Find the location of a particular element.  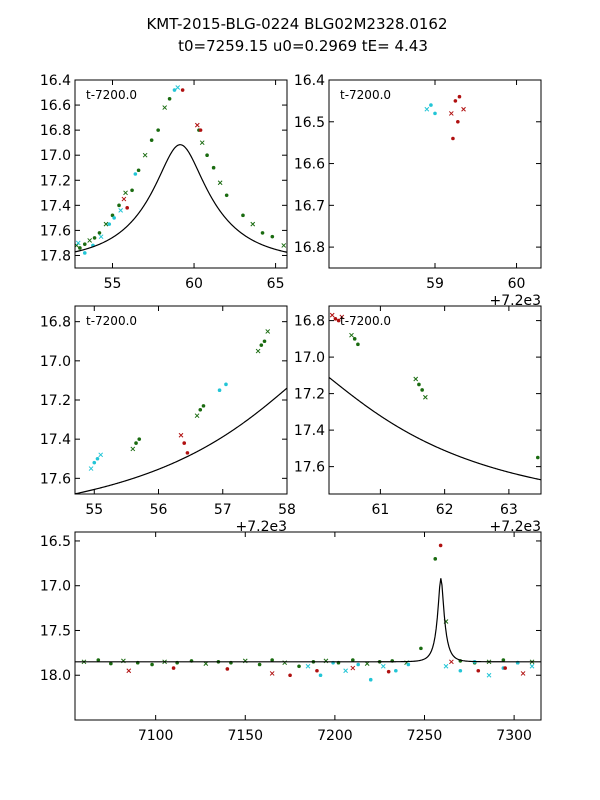

y-tick-label: 16.4 is located at coordinates (309, 81).